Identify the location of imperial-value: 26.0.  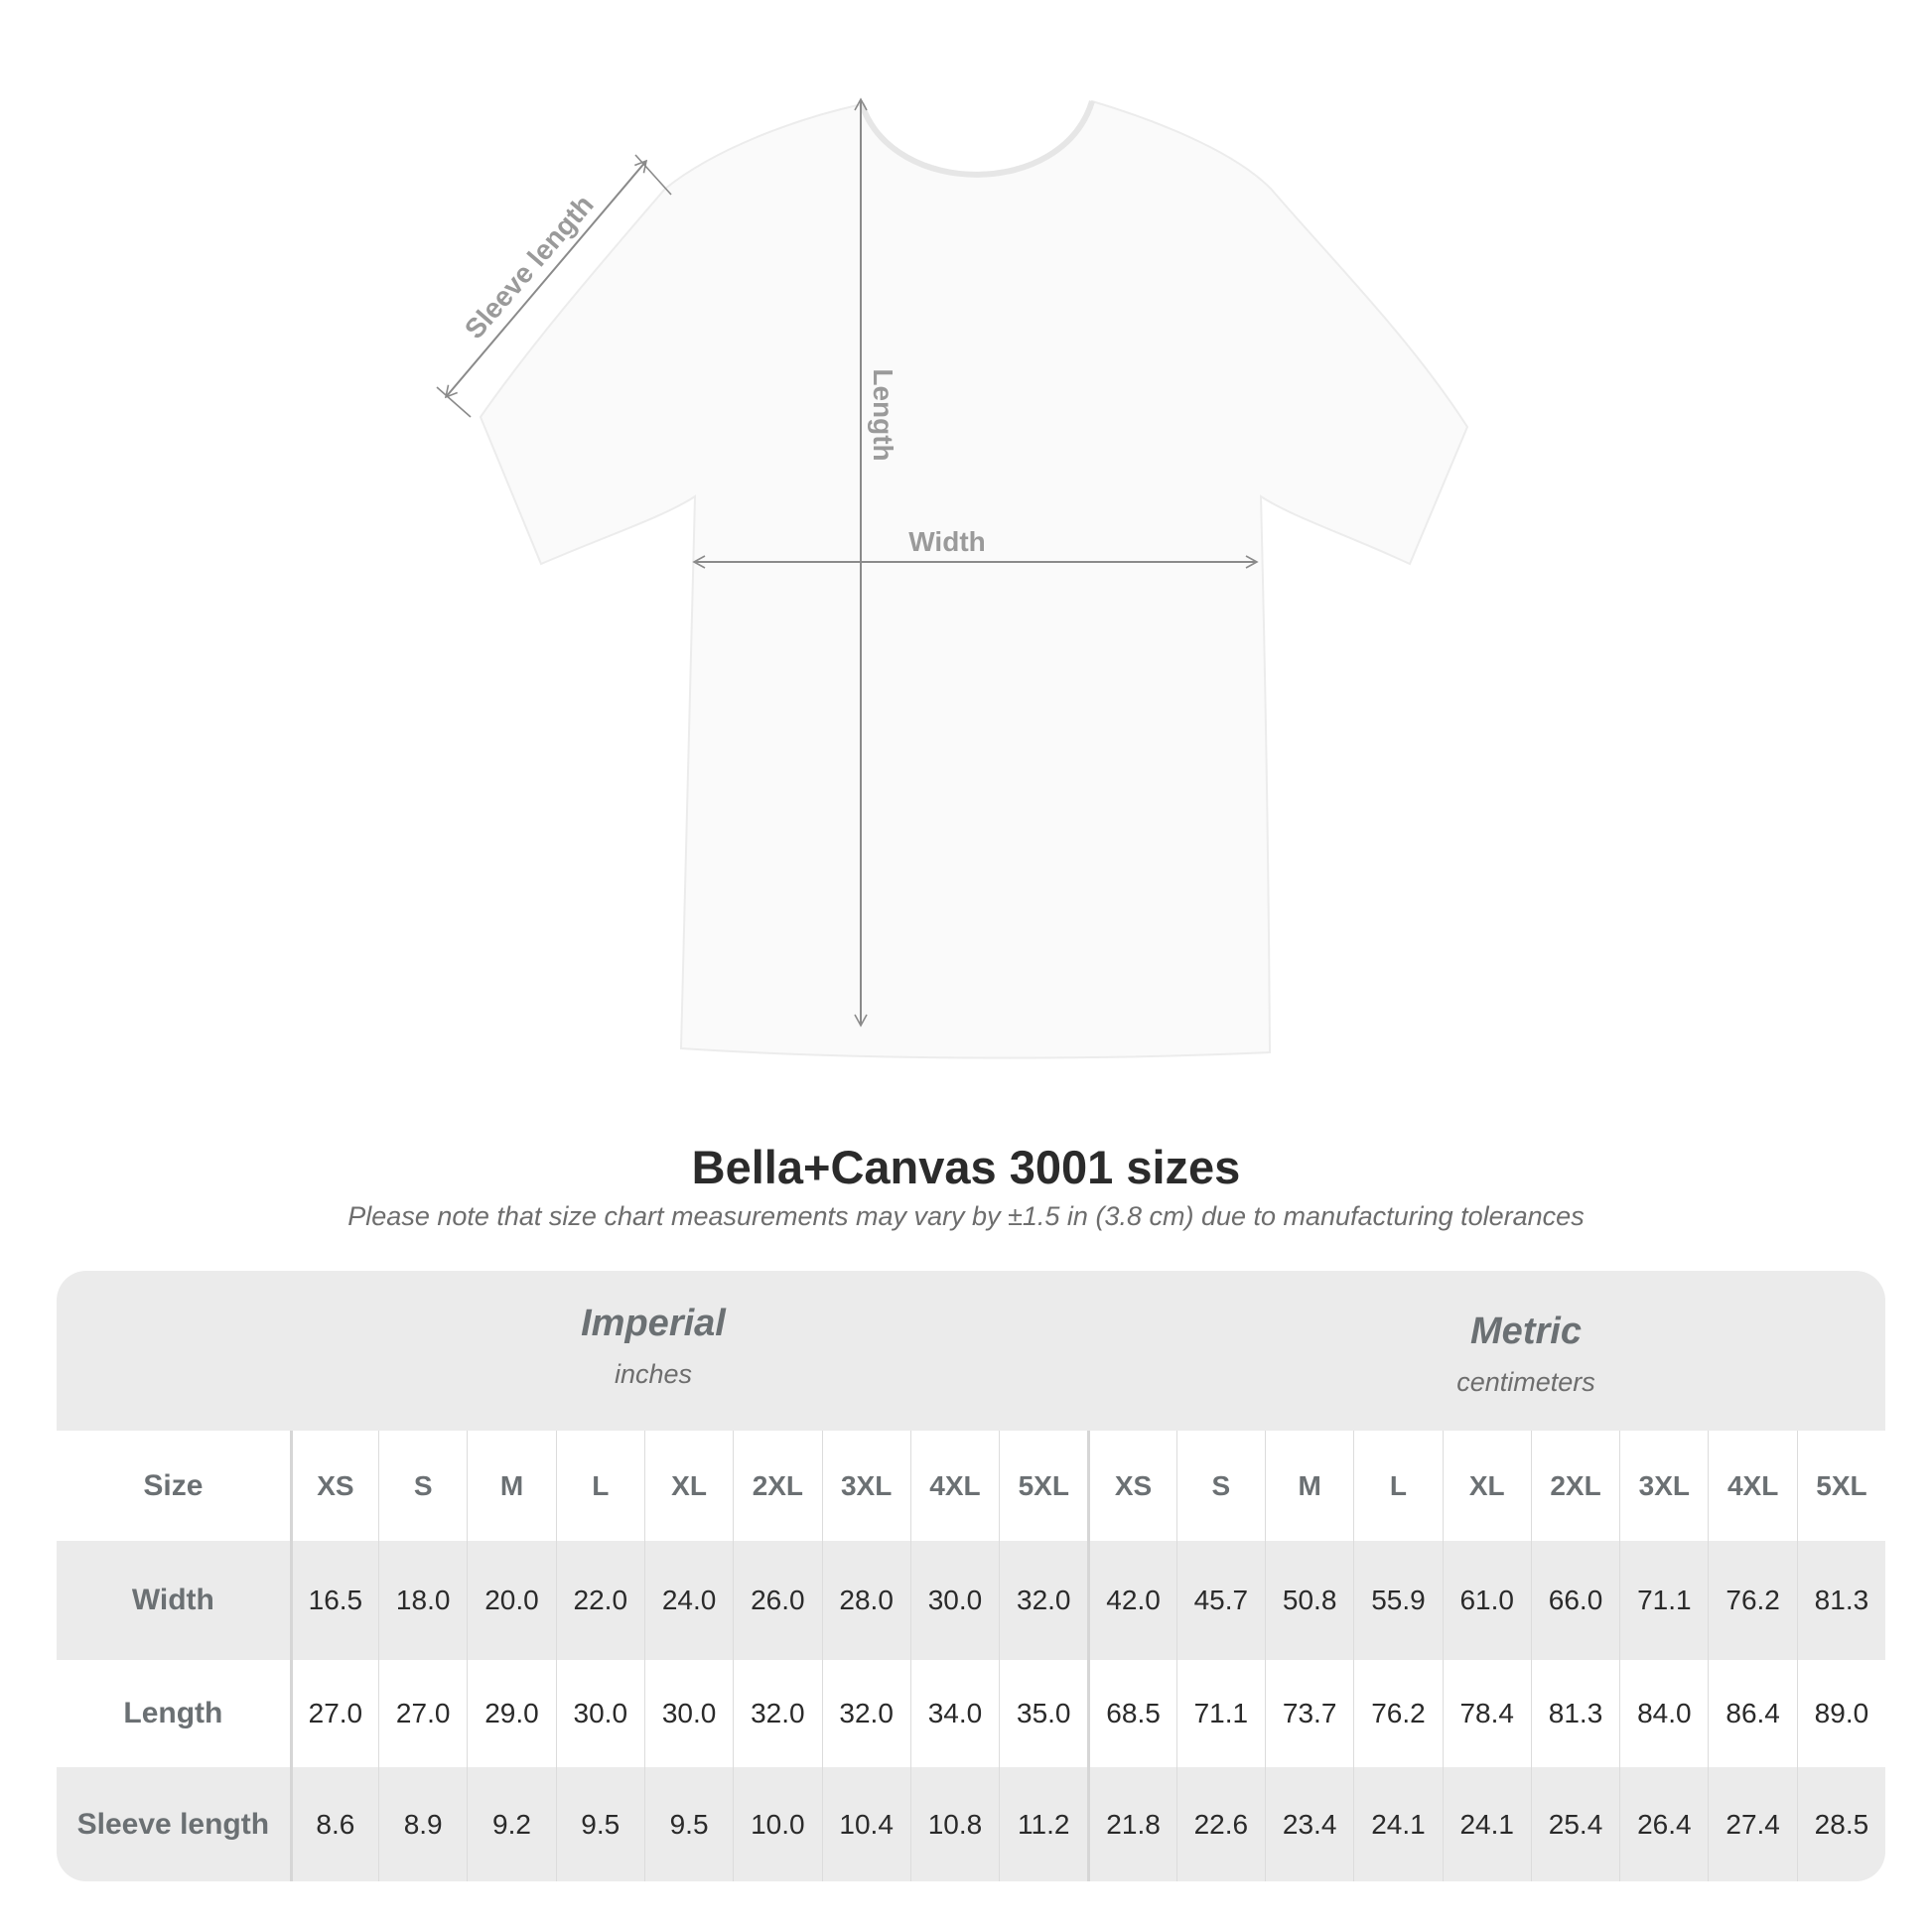
(777, 1600).